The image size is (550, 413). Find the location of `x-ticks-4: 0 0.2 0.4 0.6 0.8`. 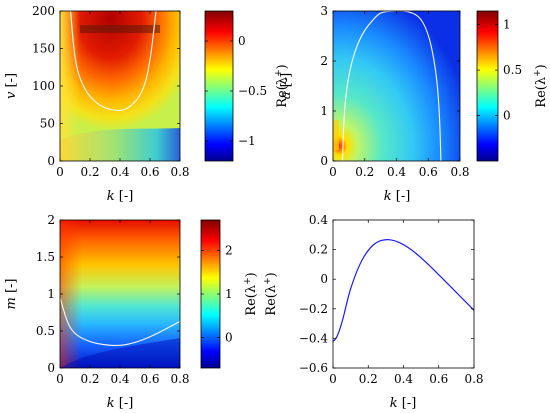

x-ticks-4: 0 0.2 0.4 0.6 0.8 is located at coordinates (406, 303).